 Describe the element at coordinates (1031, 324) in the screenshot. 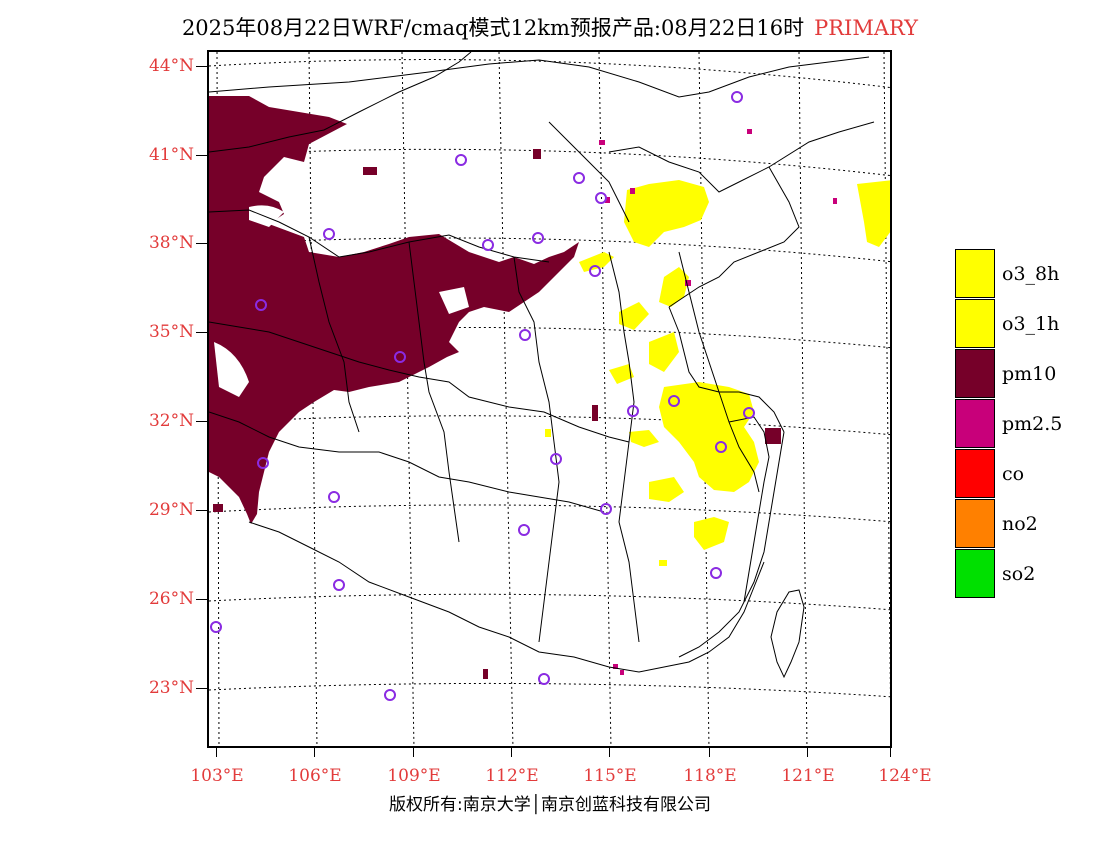

I see `legend-label: o3_1h` at that location.